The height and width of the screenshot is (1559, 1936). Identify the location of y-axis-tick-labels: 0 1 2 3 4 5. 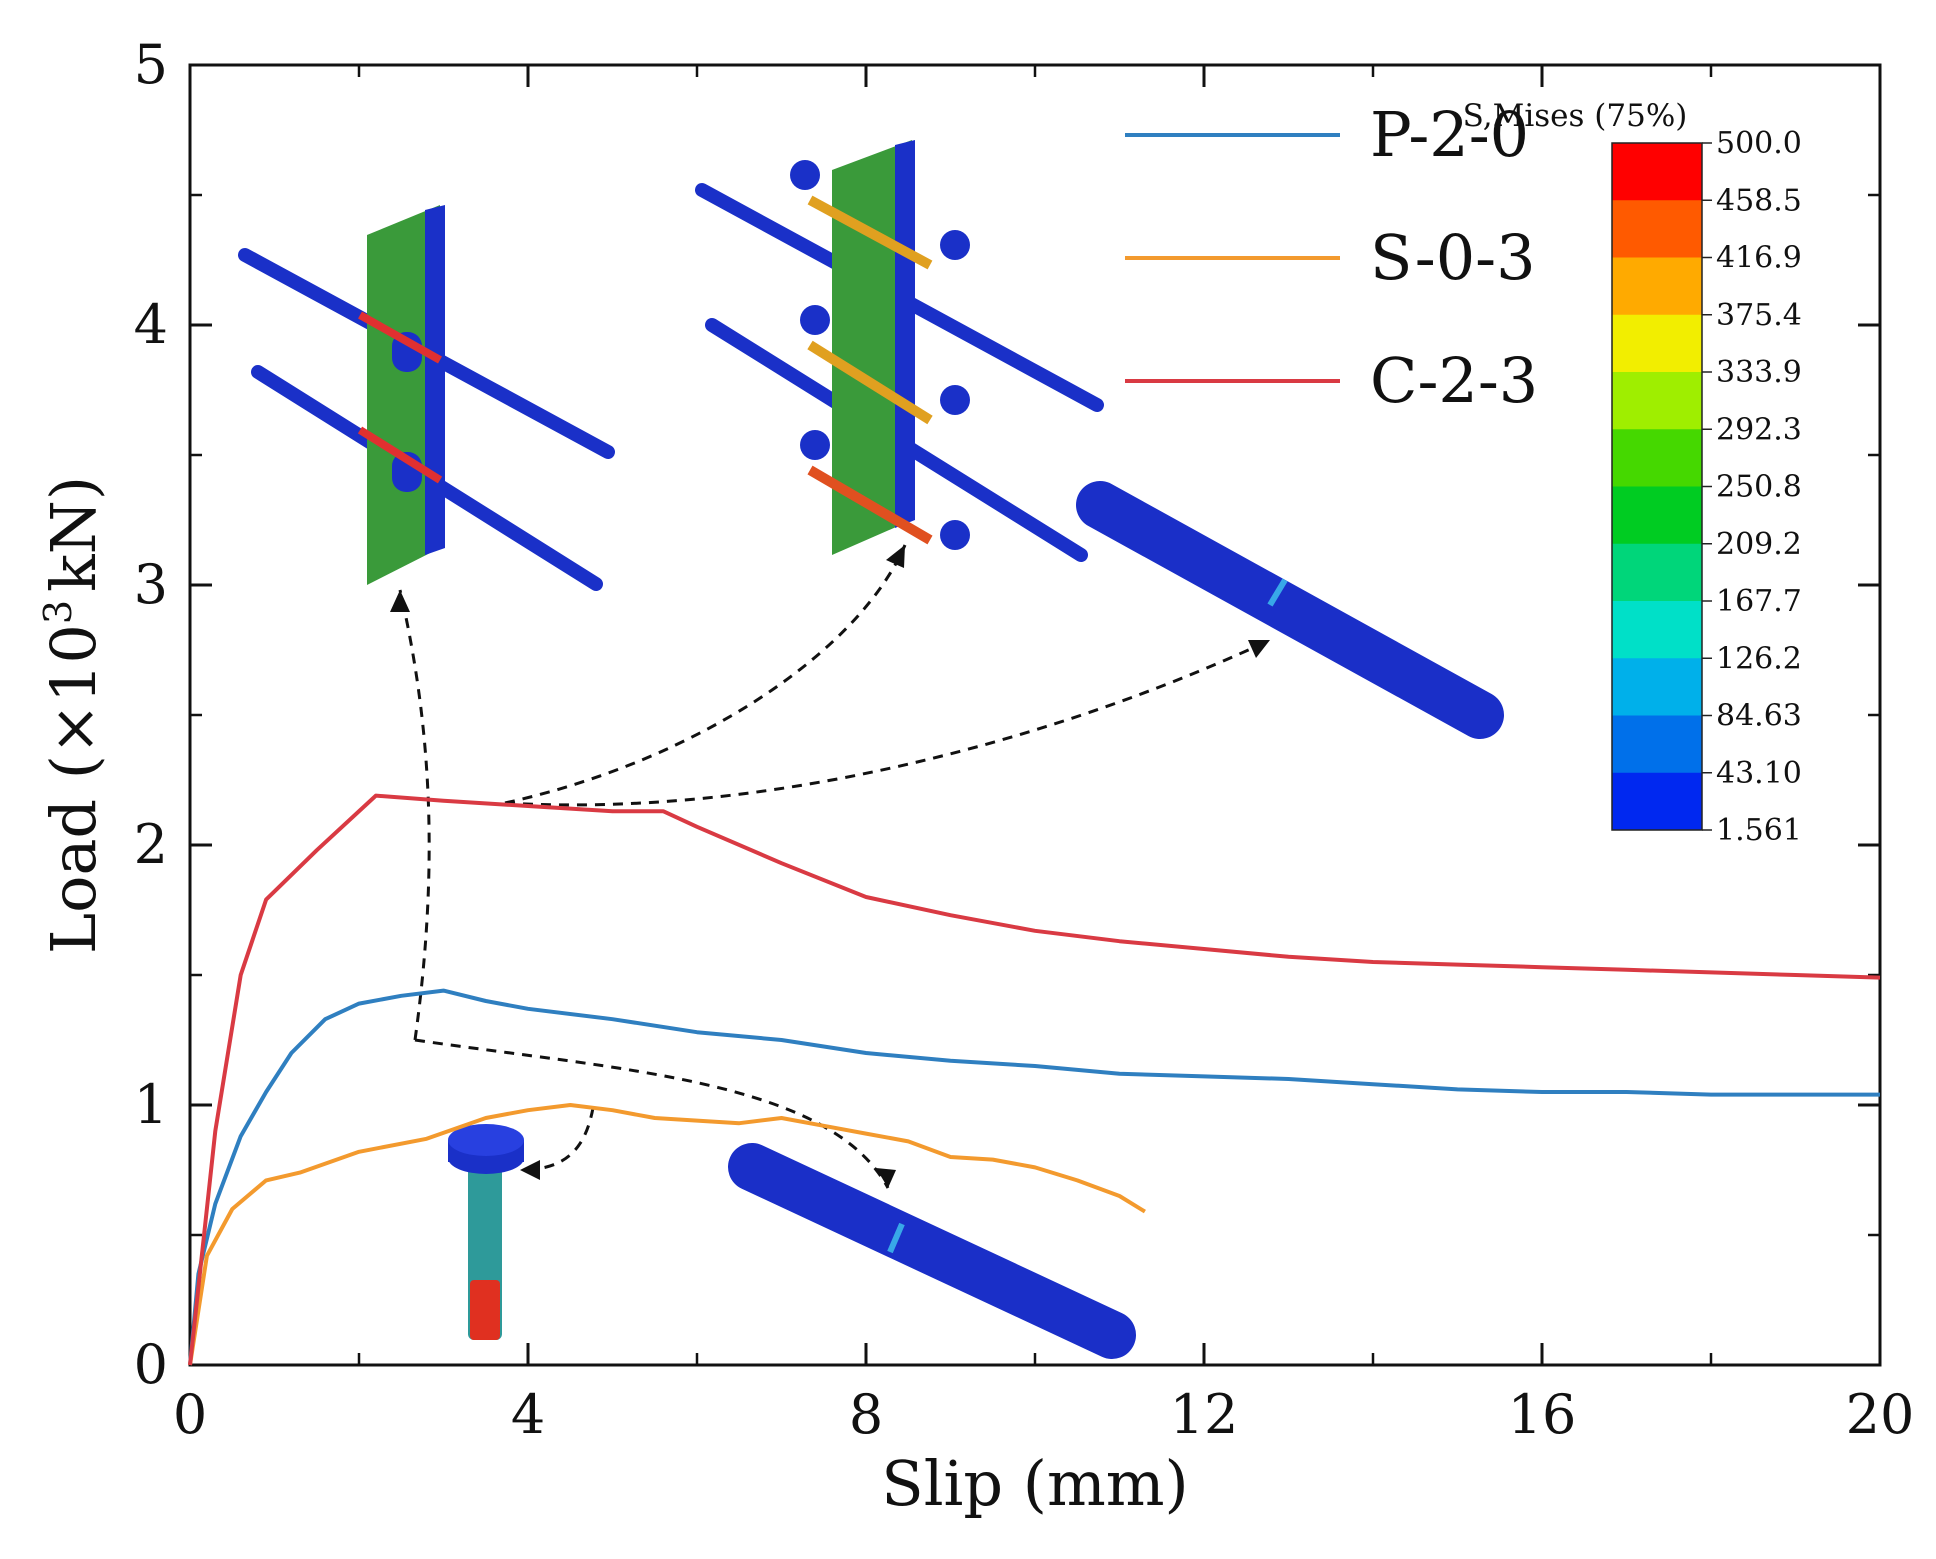
(151, 714).